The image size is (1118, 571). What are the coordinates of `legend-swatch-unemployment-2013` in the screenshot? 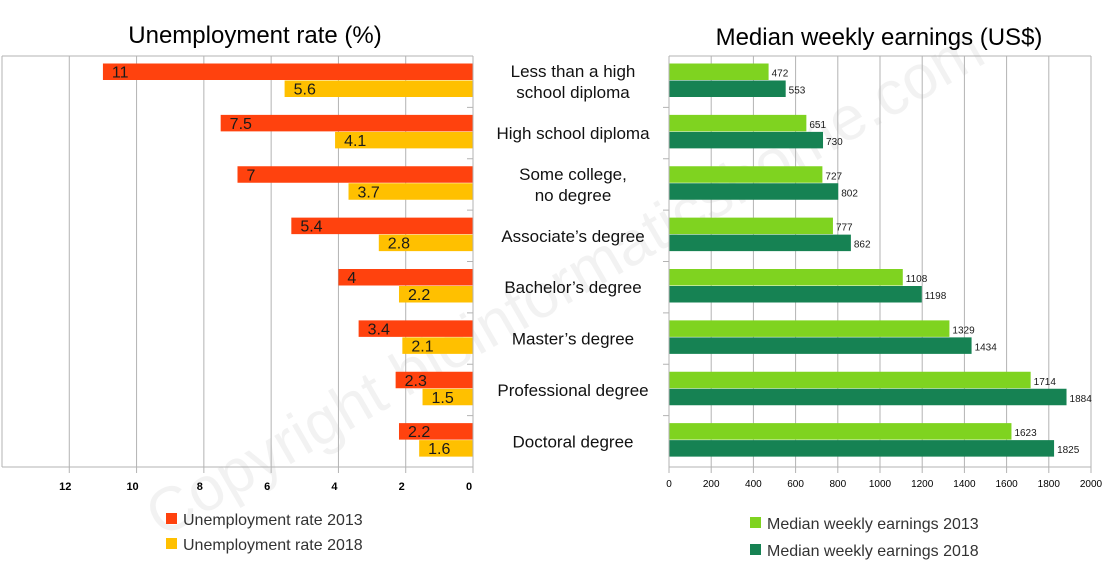 It's located at (171, 518).